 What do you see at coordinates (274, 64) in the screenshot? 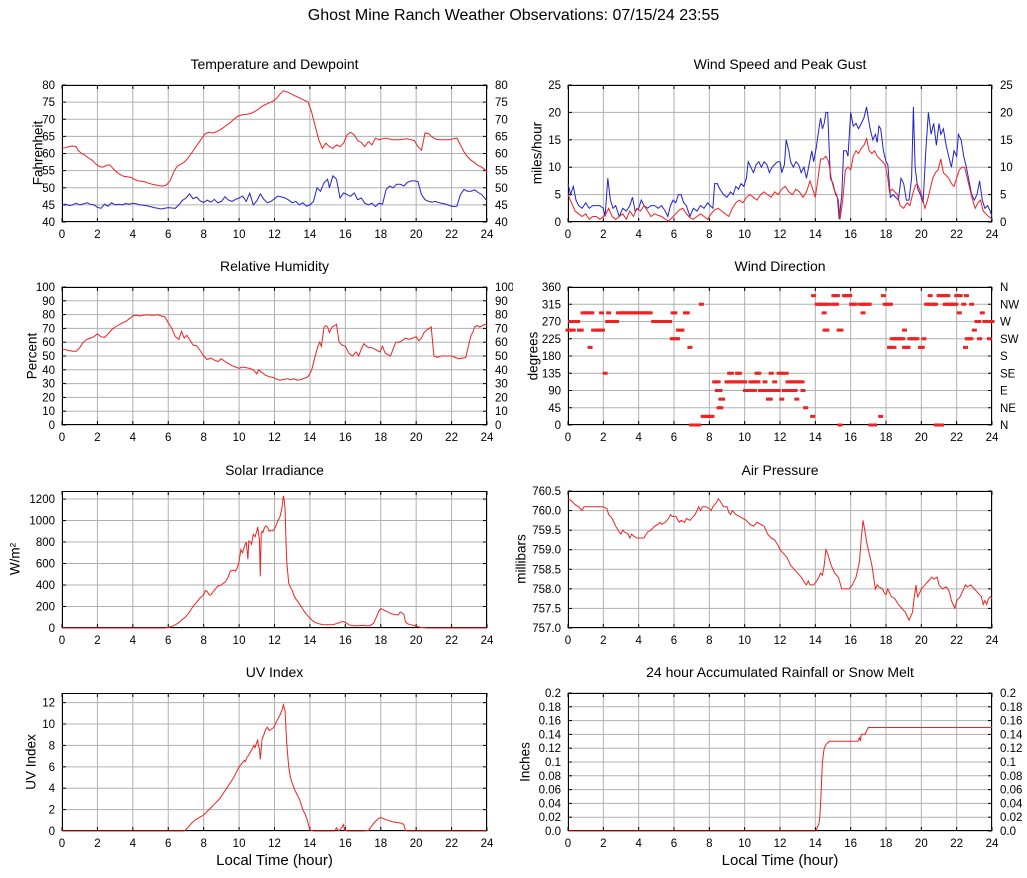
I see `chart-title: Temperature and Dewpoint` at bounding box center [274, 64].